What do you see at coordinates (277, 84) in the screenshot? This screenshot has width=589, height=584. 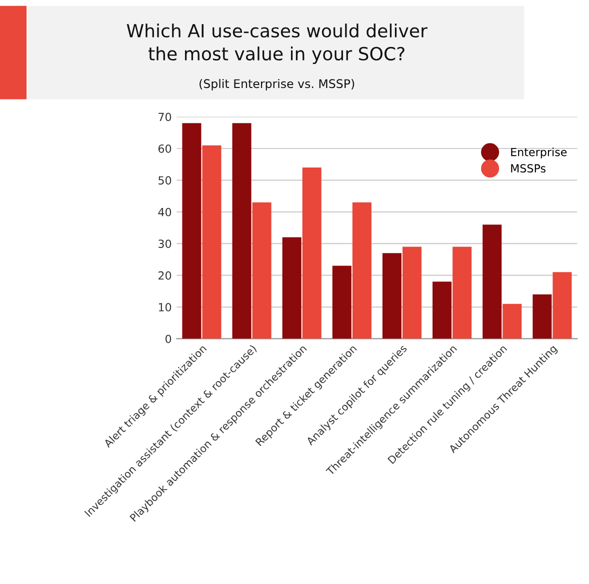 I see `chart-subtitle: (Split Enterprise vs. MSSP)` at bounding box center [277, 84].